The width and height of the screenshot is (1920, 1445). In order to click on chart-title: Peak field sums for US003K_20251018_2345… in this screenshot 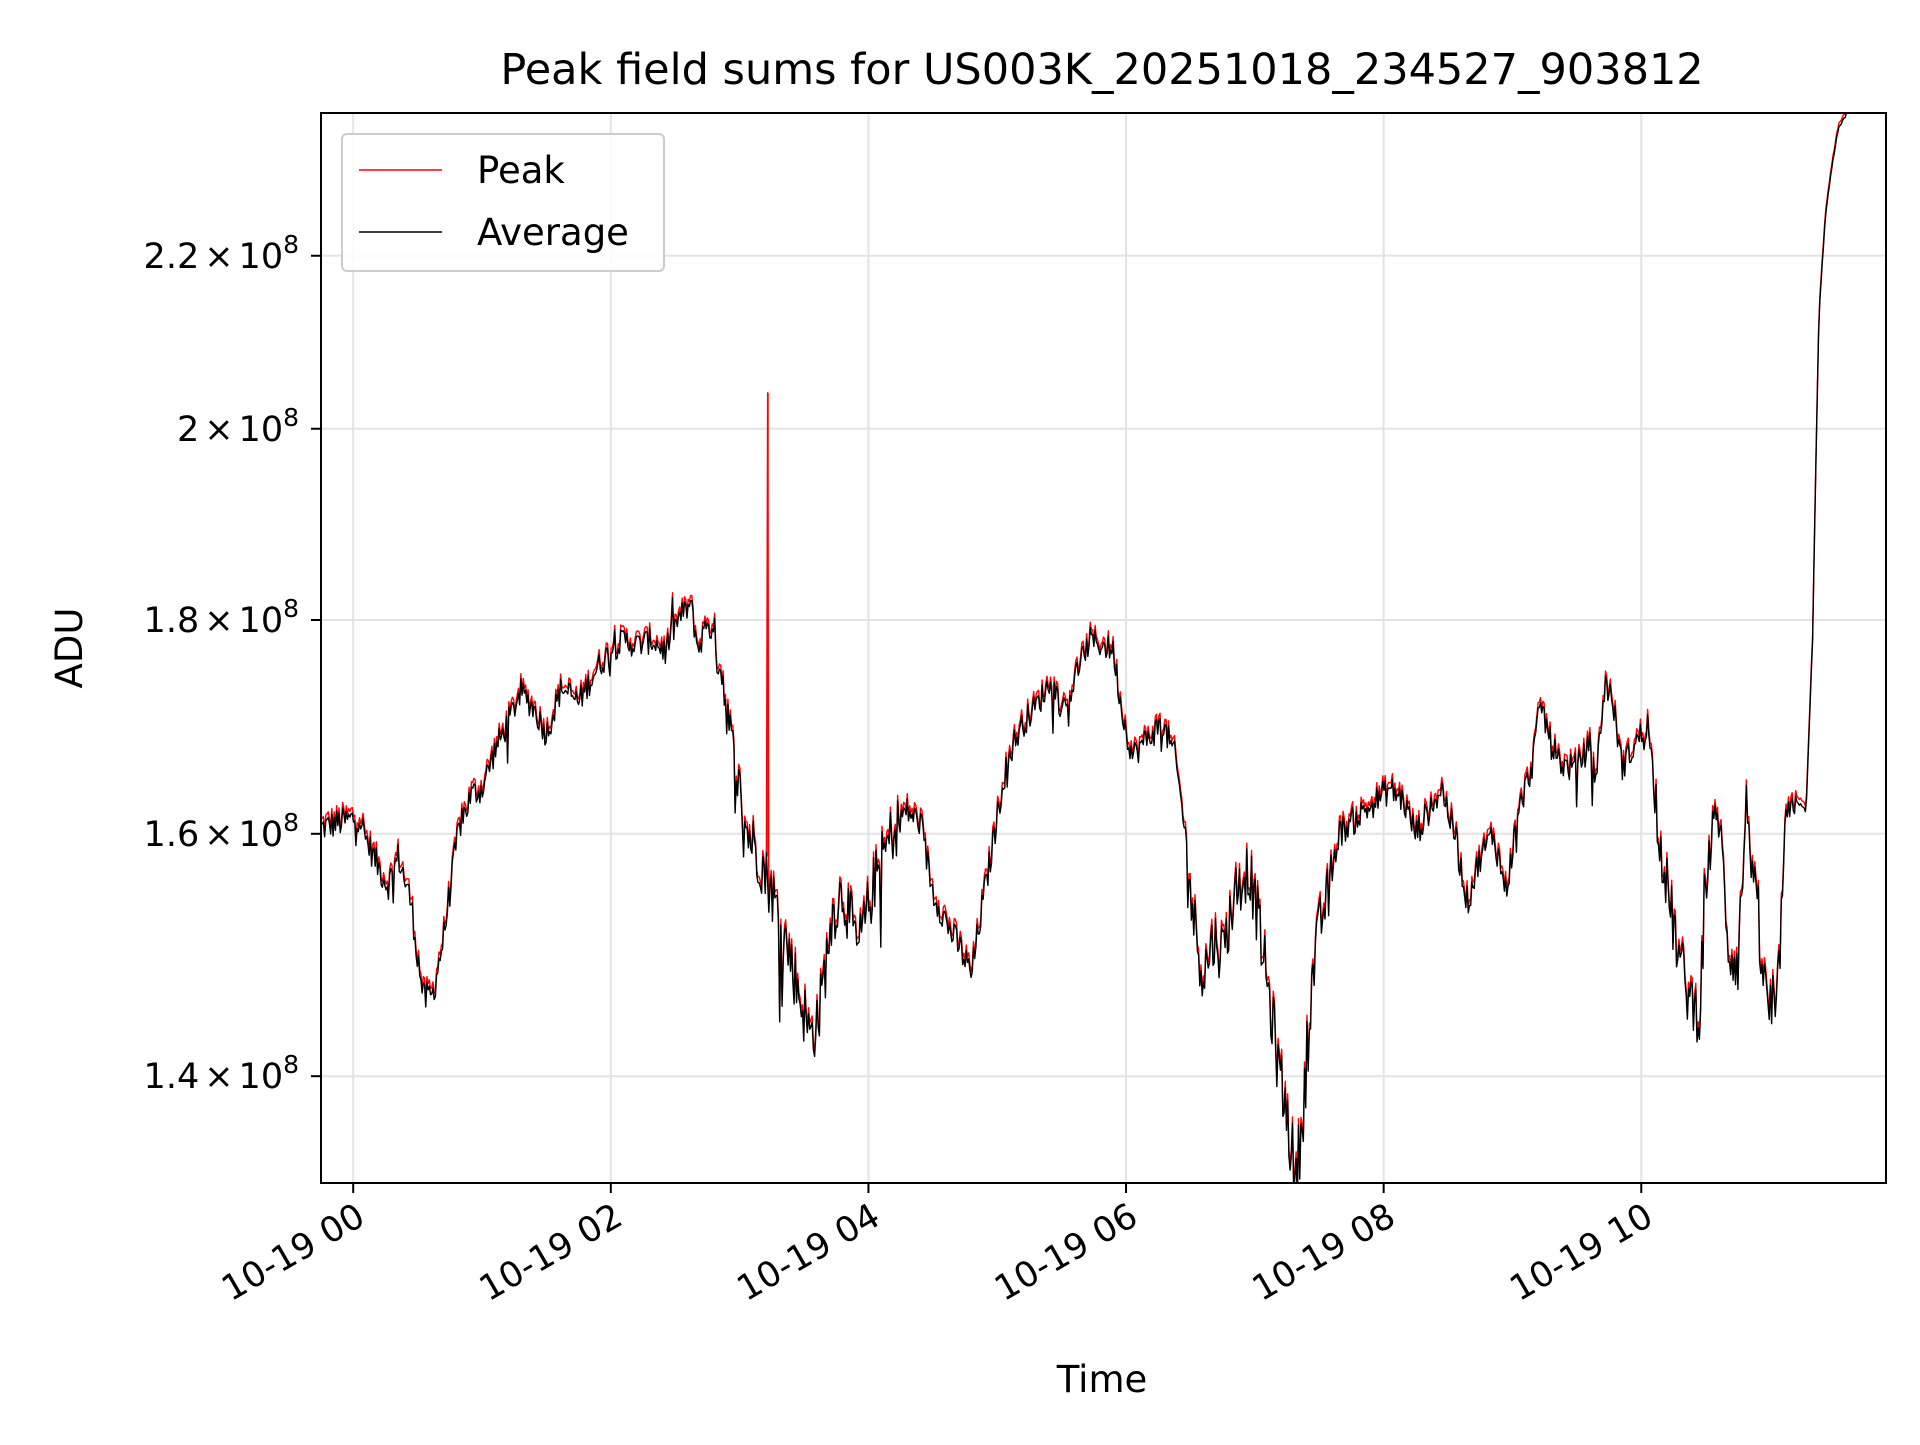, I will do `click(1101, 70)`.